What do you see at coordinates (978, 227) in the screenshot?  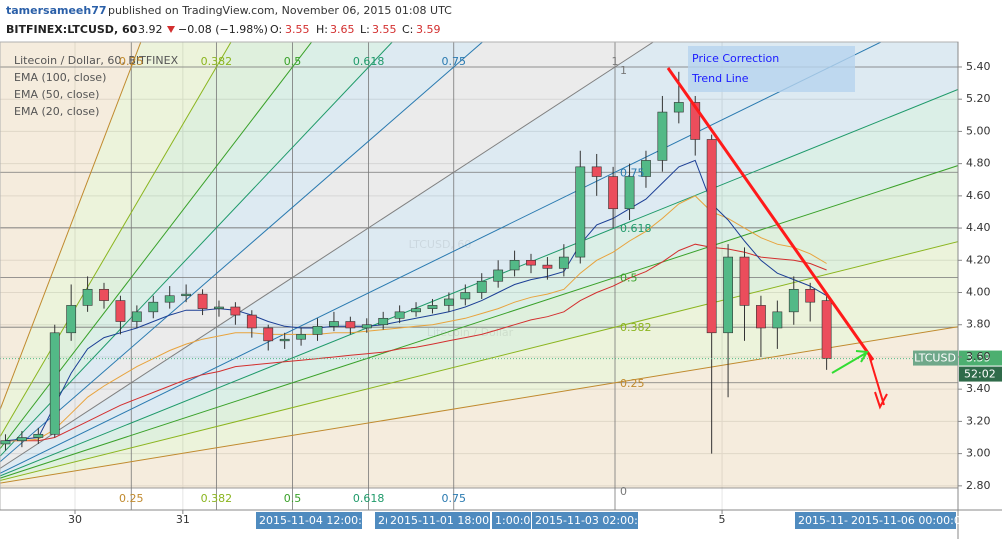 I see `y-tick-label: 4.40` at bounding box center [978, 227].